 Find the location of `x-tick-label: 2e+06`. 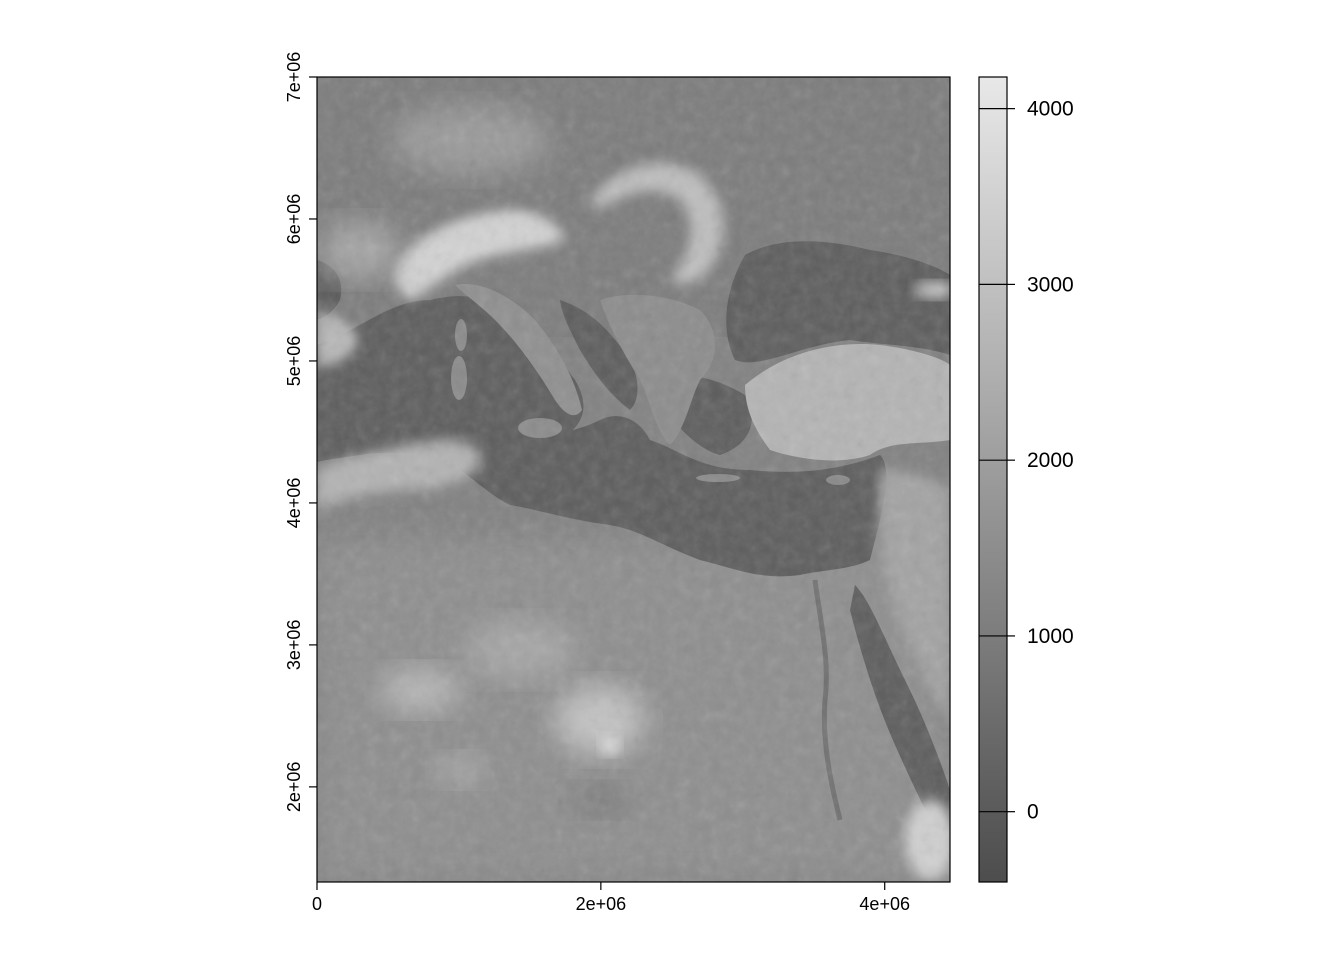

x-tick-label: 2e+06 is located at coordinates (601, 904).